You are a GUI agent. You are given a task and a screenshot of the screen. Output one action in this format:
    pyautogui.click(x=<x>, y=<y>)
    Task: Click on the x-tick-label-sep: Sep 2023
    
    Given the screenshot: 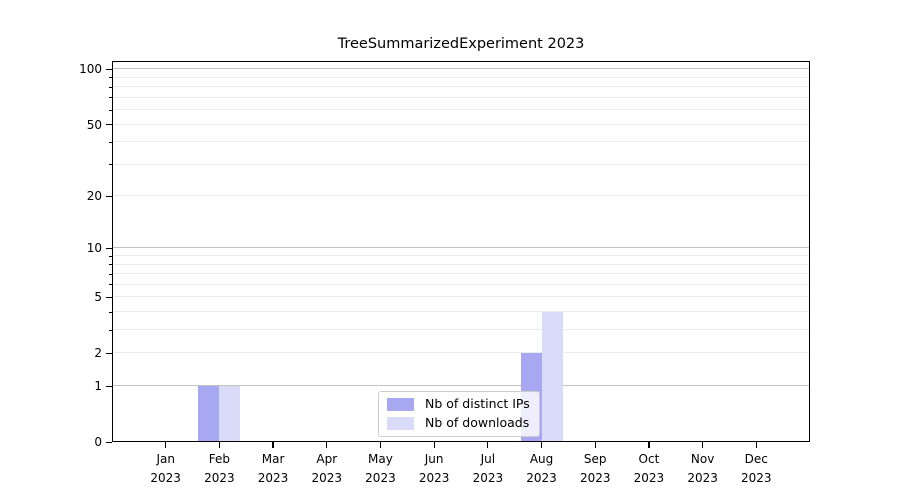 What is the action you would take?
    pyautogui.click(x=595, y=468)
    